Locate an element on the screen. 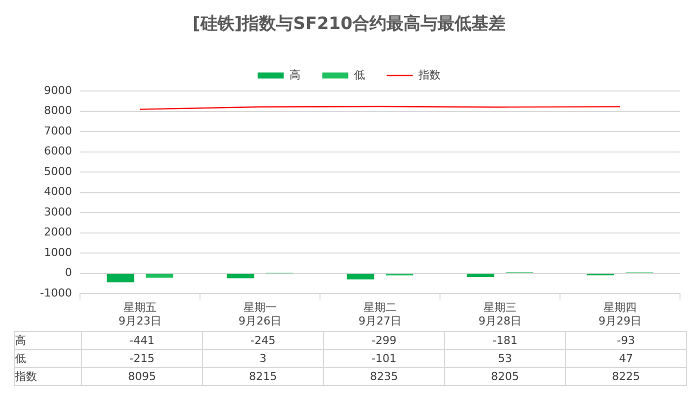 The height and width of the screenshot is (399, 698). legend-label: 指数 is located at coordinates (428, 75).